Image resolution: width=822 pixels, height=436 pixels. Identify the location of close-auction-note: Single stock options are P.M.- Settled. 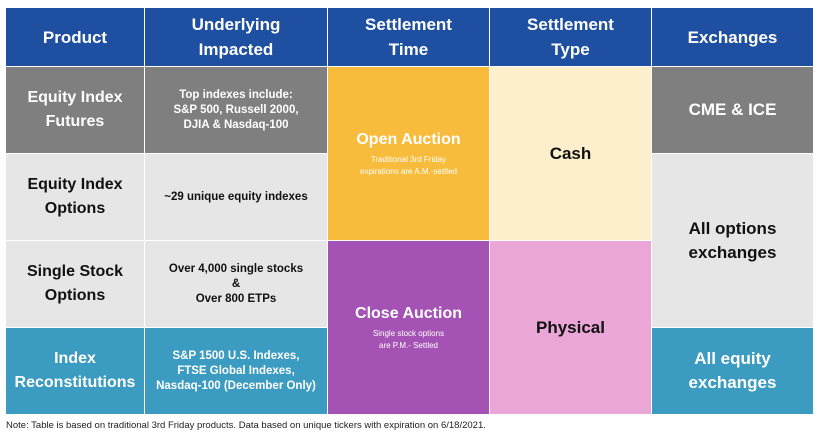
(408, 339).